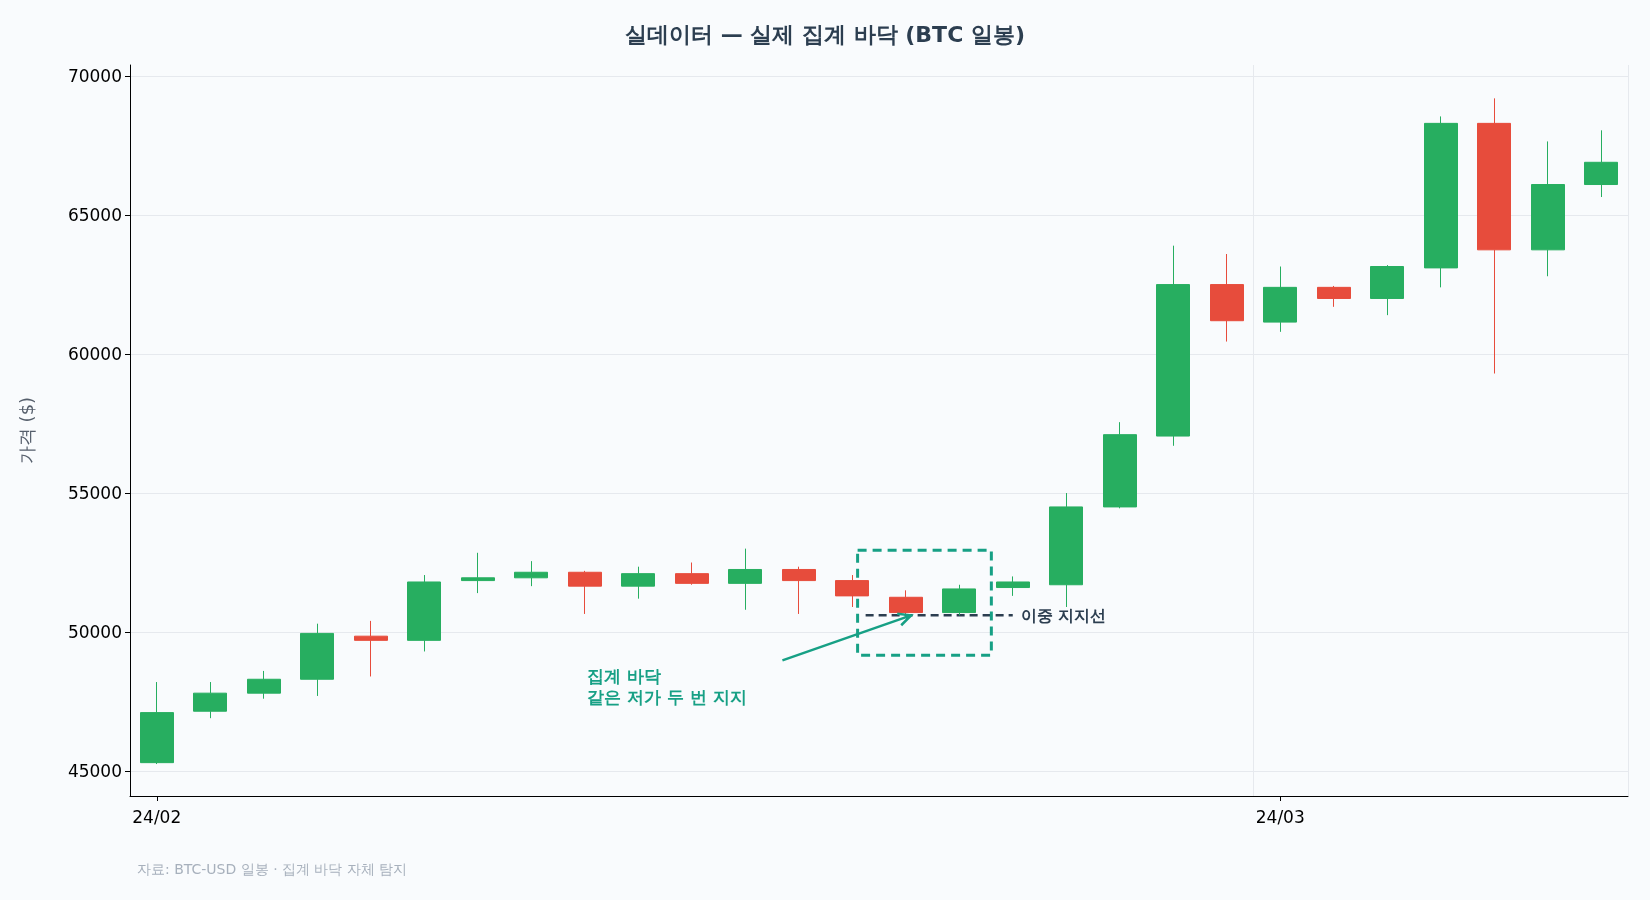  What do you see at coordinates (272, 869) in the screenshot?
I see `text: 자료: BTC-USD 일봉 · 집계 바닥 자체 탐지` at bounding box center [272, 869].